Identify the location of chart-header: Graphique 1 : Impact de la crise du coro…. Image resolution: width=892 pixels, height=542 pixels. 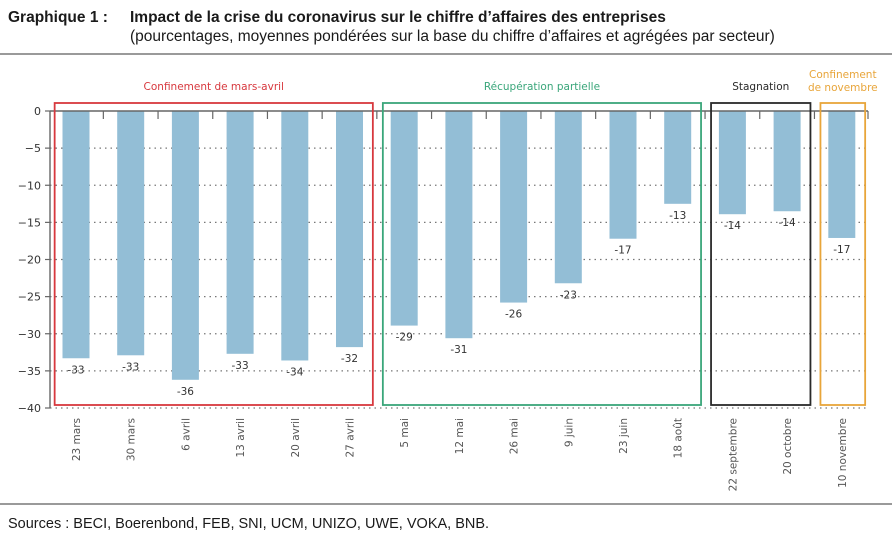
(448, 27).